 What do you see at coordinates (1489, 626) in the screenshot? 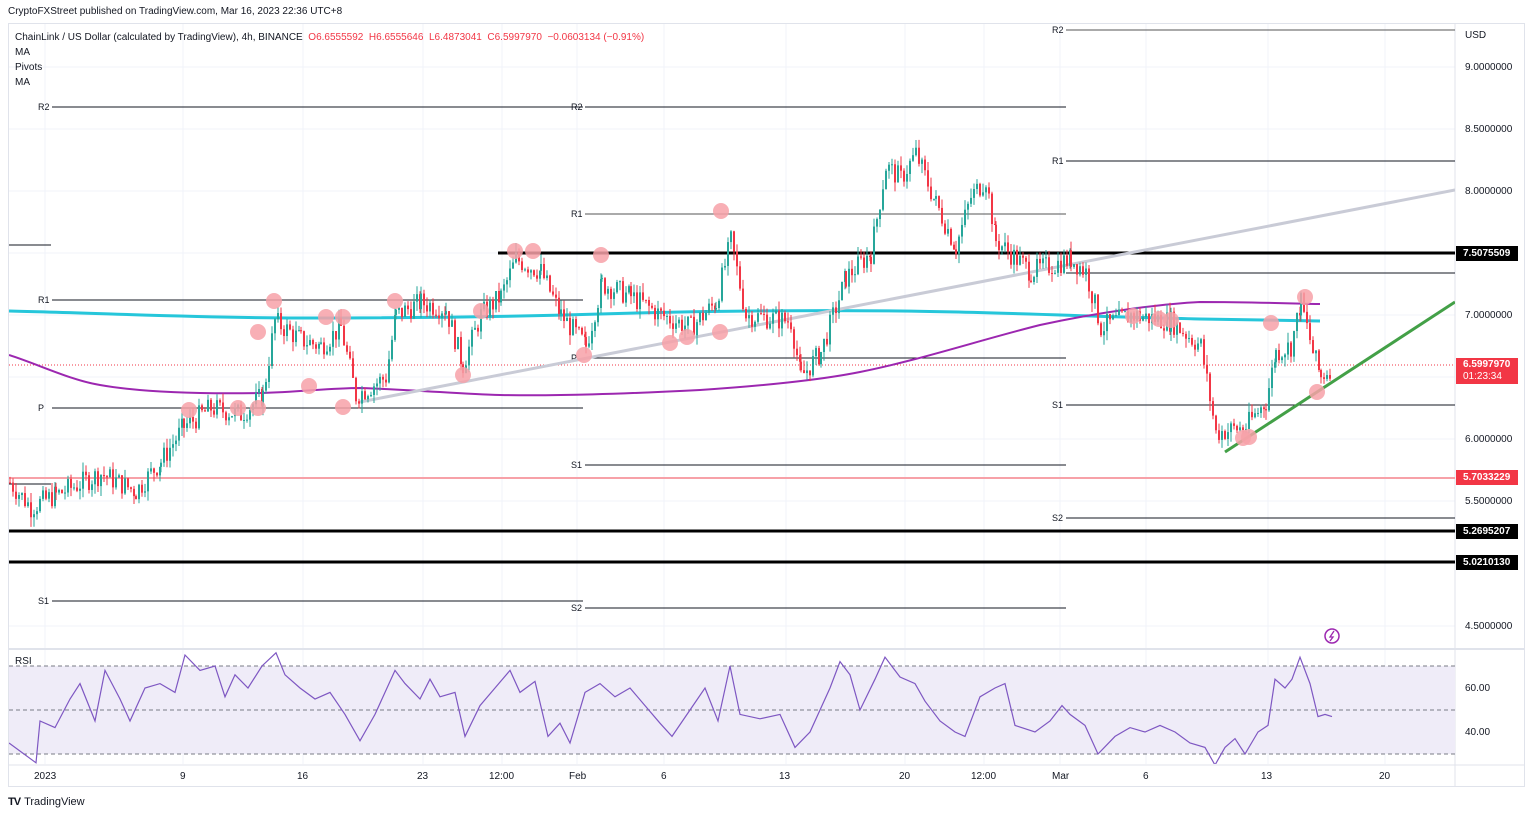
I see `price-tick: 4.5000000` at bounding box center [1489, 626].